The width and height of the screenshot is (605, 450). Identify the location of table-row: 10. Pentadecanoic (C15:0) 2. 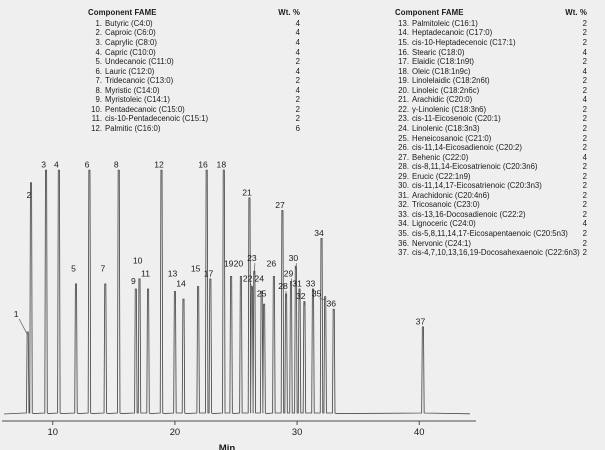
(206, 110).